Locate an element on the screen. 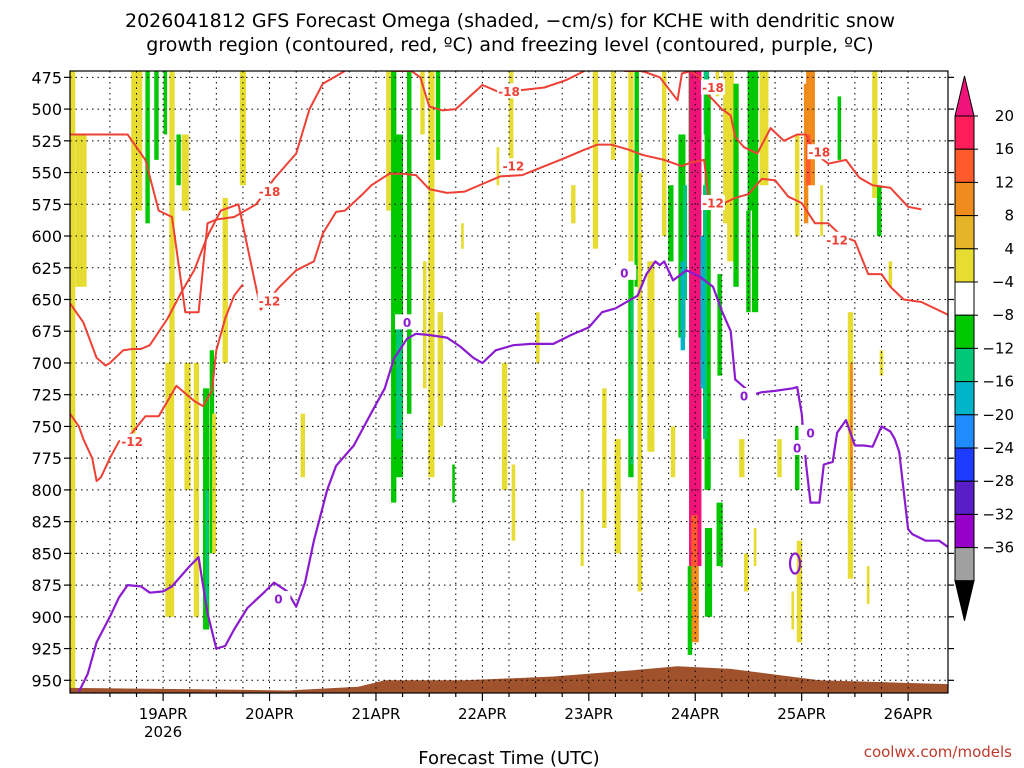 This screenshot has height=768, width=1024. colorbar-label: 12 is located at coordinates (1004, 182).